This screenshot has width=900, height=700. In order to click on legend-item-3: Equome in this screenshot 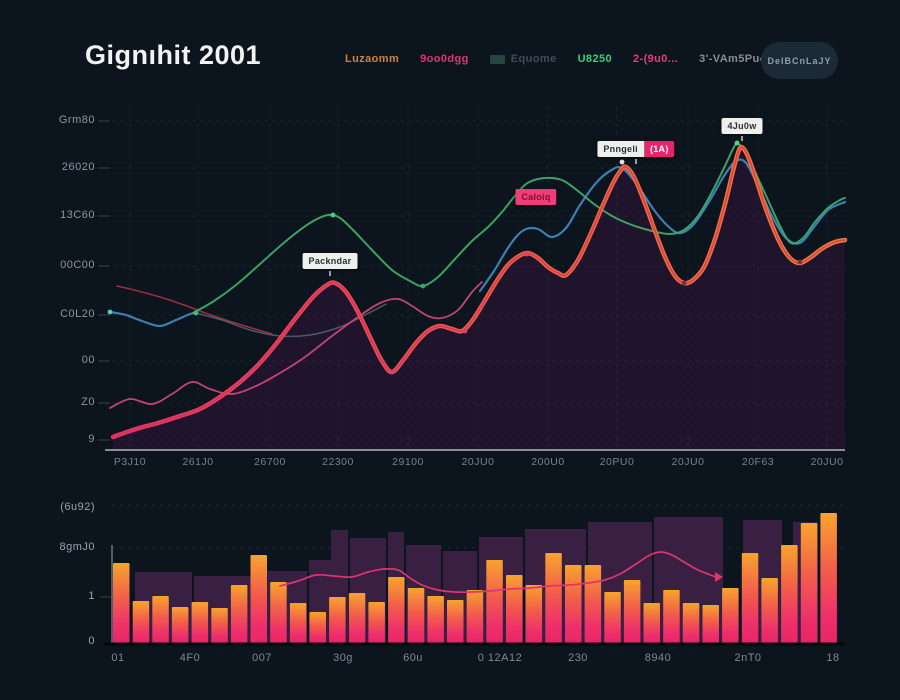, I will do `click(523, 59)`.